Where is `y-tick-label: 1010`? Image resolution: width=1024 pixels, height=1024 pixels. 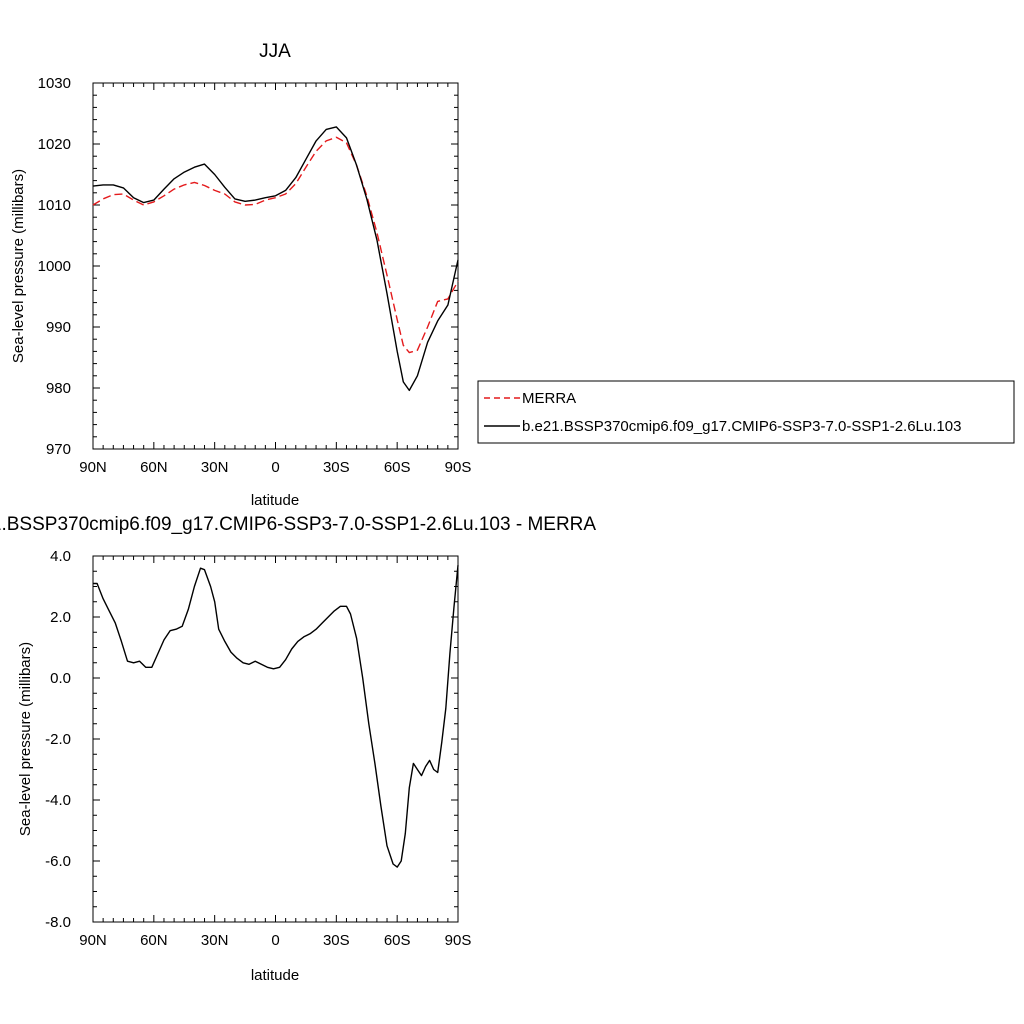 y-tick-label: 1010 is located at coordinates (54, 205).